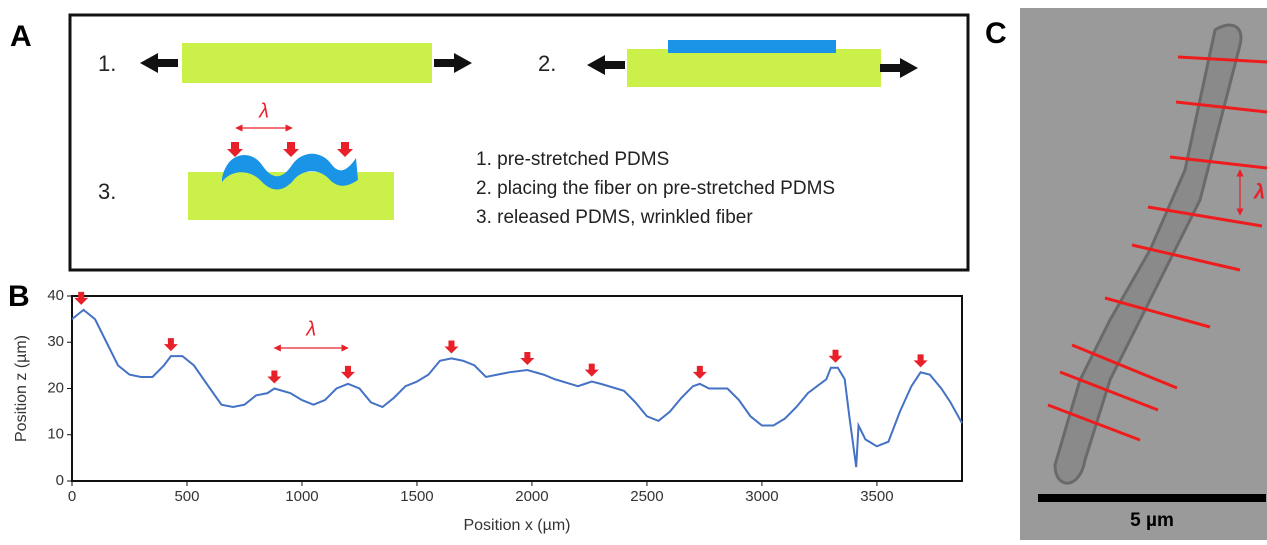 The image size is (1267, 545). What do you see at coordinates (55, 387) in the screenshot?
I see `y-tick-label: 20` at bounding box center [55, 387].